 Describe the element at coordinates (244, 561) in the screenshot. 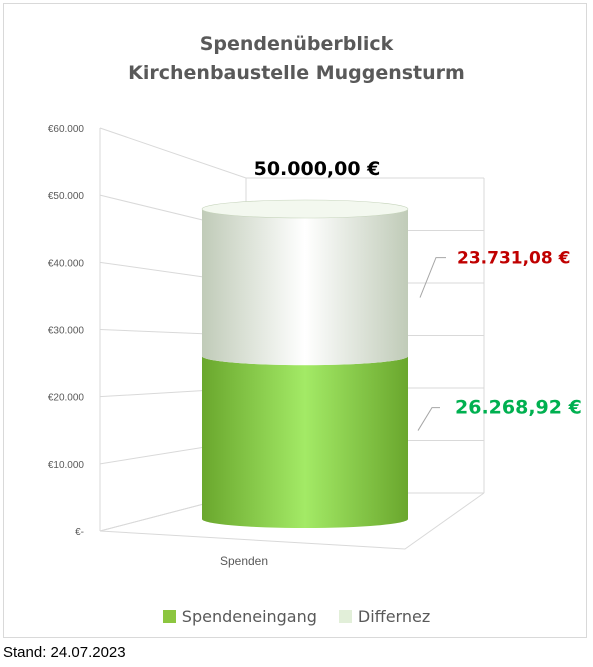

I see `x-category-label: Spenden` at that location.